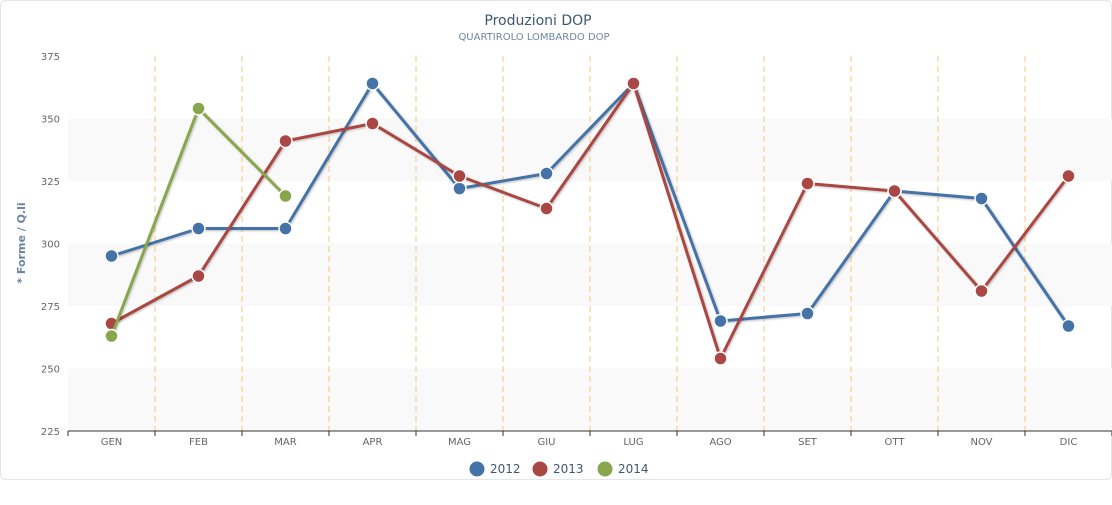 This screenshot has width=1112, height=505. I want to click on y-tick-label: 300, so click(50, 245).